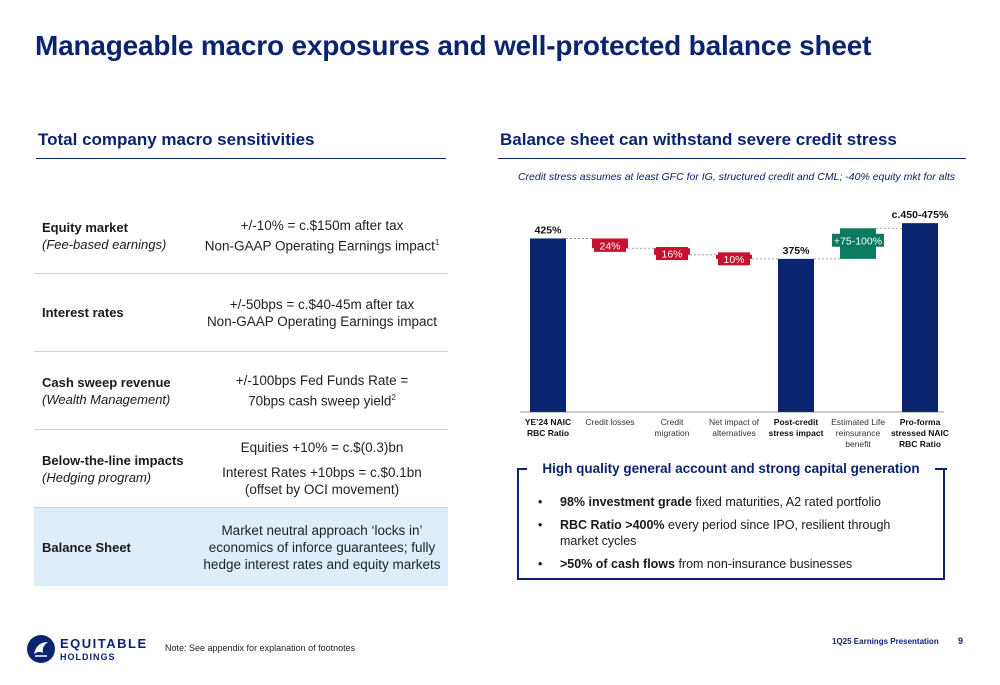 This screenshot has width=1000, height=685. I want to click on data-label: 375%, so click(797, 251).